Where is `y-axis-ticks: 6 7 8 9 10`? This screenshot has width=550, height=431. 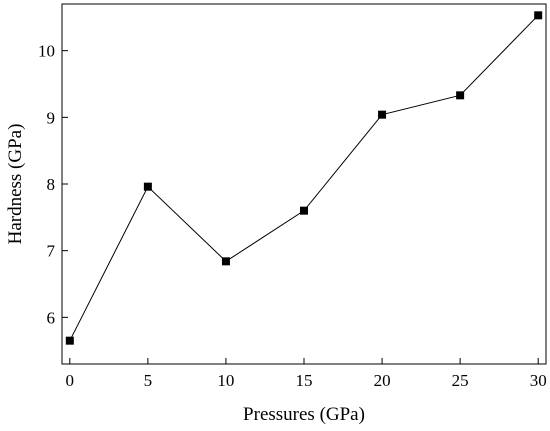
y-axis-ticks: 6 7 8 9 10 is located at coordinates (53, 184).